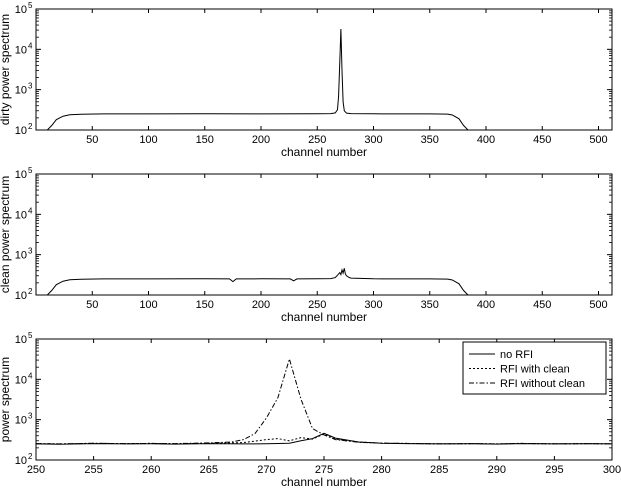  Describe the element at coordinates (542, 384) in the screenshot. I see `legend-entry: RFI without clean` at that location.